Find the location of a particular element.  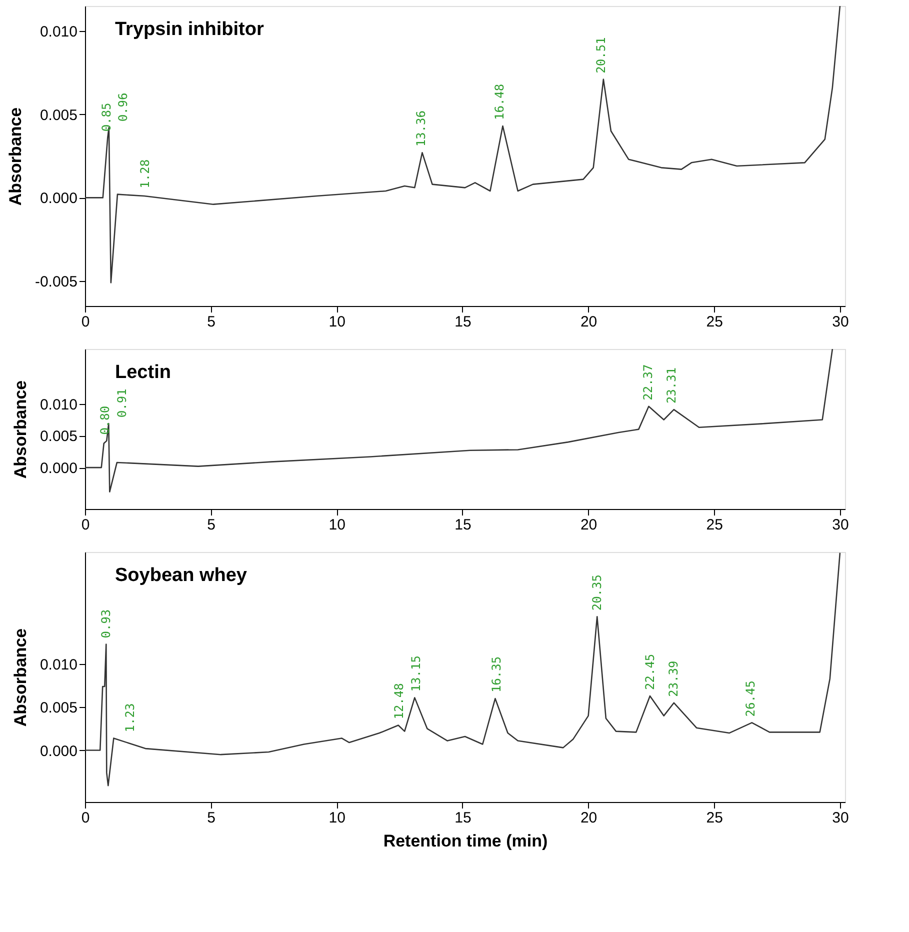

annotation: 16.35 is located at coordinates (496, 674).